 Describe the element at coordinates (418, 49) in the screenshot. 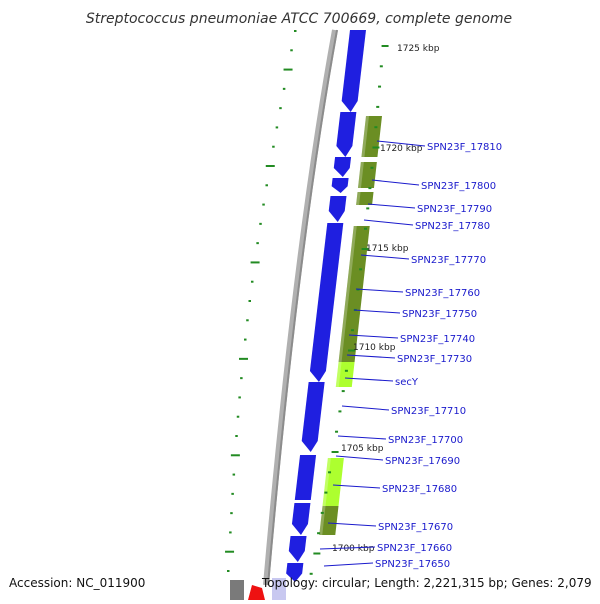

I see `scale-label: 1725 kbp` at that location.